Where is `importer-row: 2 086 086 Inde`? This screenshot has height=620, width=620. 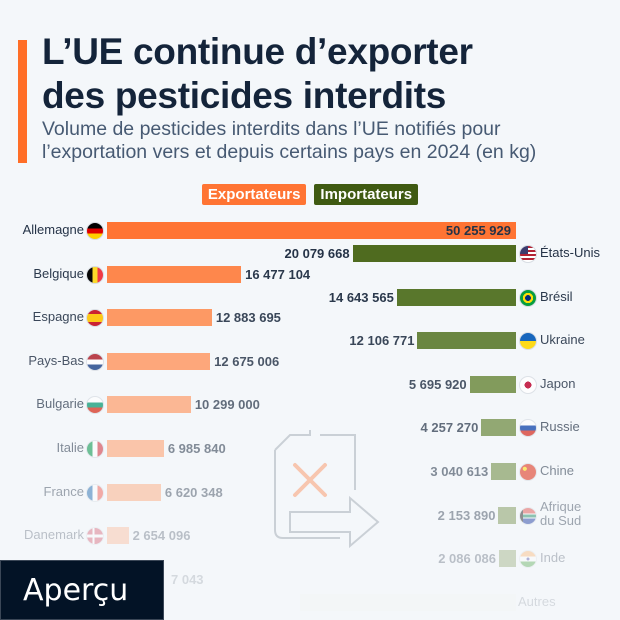 importer-row: 2 086 086 Inde is located at coordinates (310, 559).